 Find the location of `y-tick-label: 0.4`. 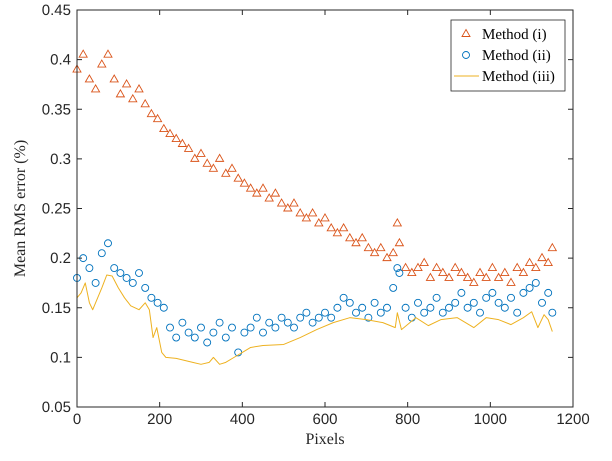

y-tick-label: 0.4 is located at coordinates (60, 60).